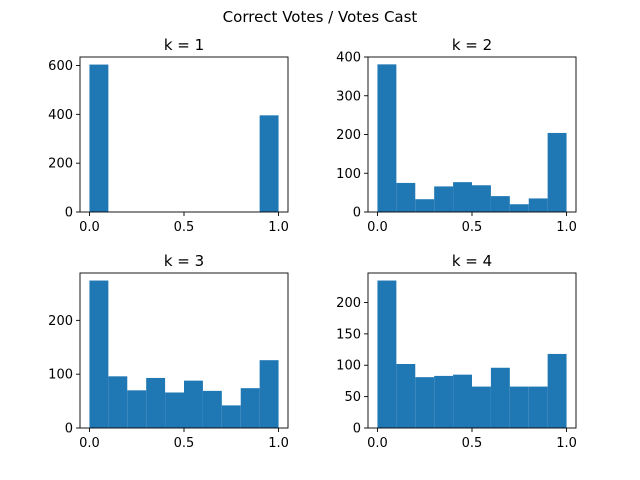 Image resolution: width=640 pixels, height=480 pixels. Describe the element at coordinates (472, 45) in the screenshot. I see `subplot-title: k = 2` at that location.